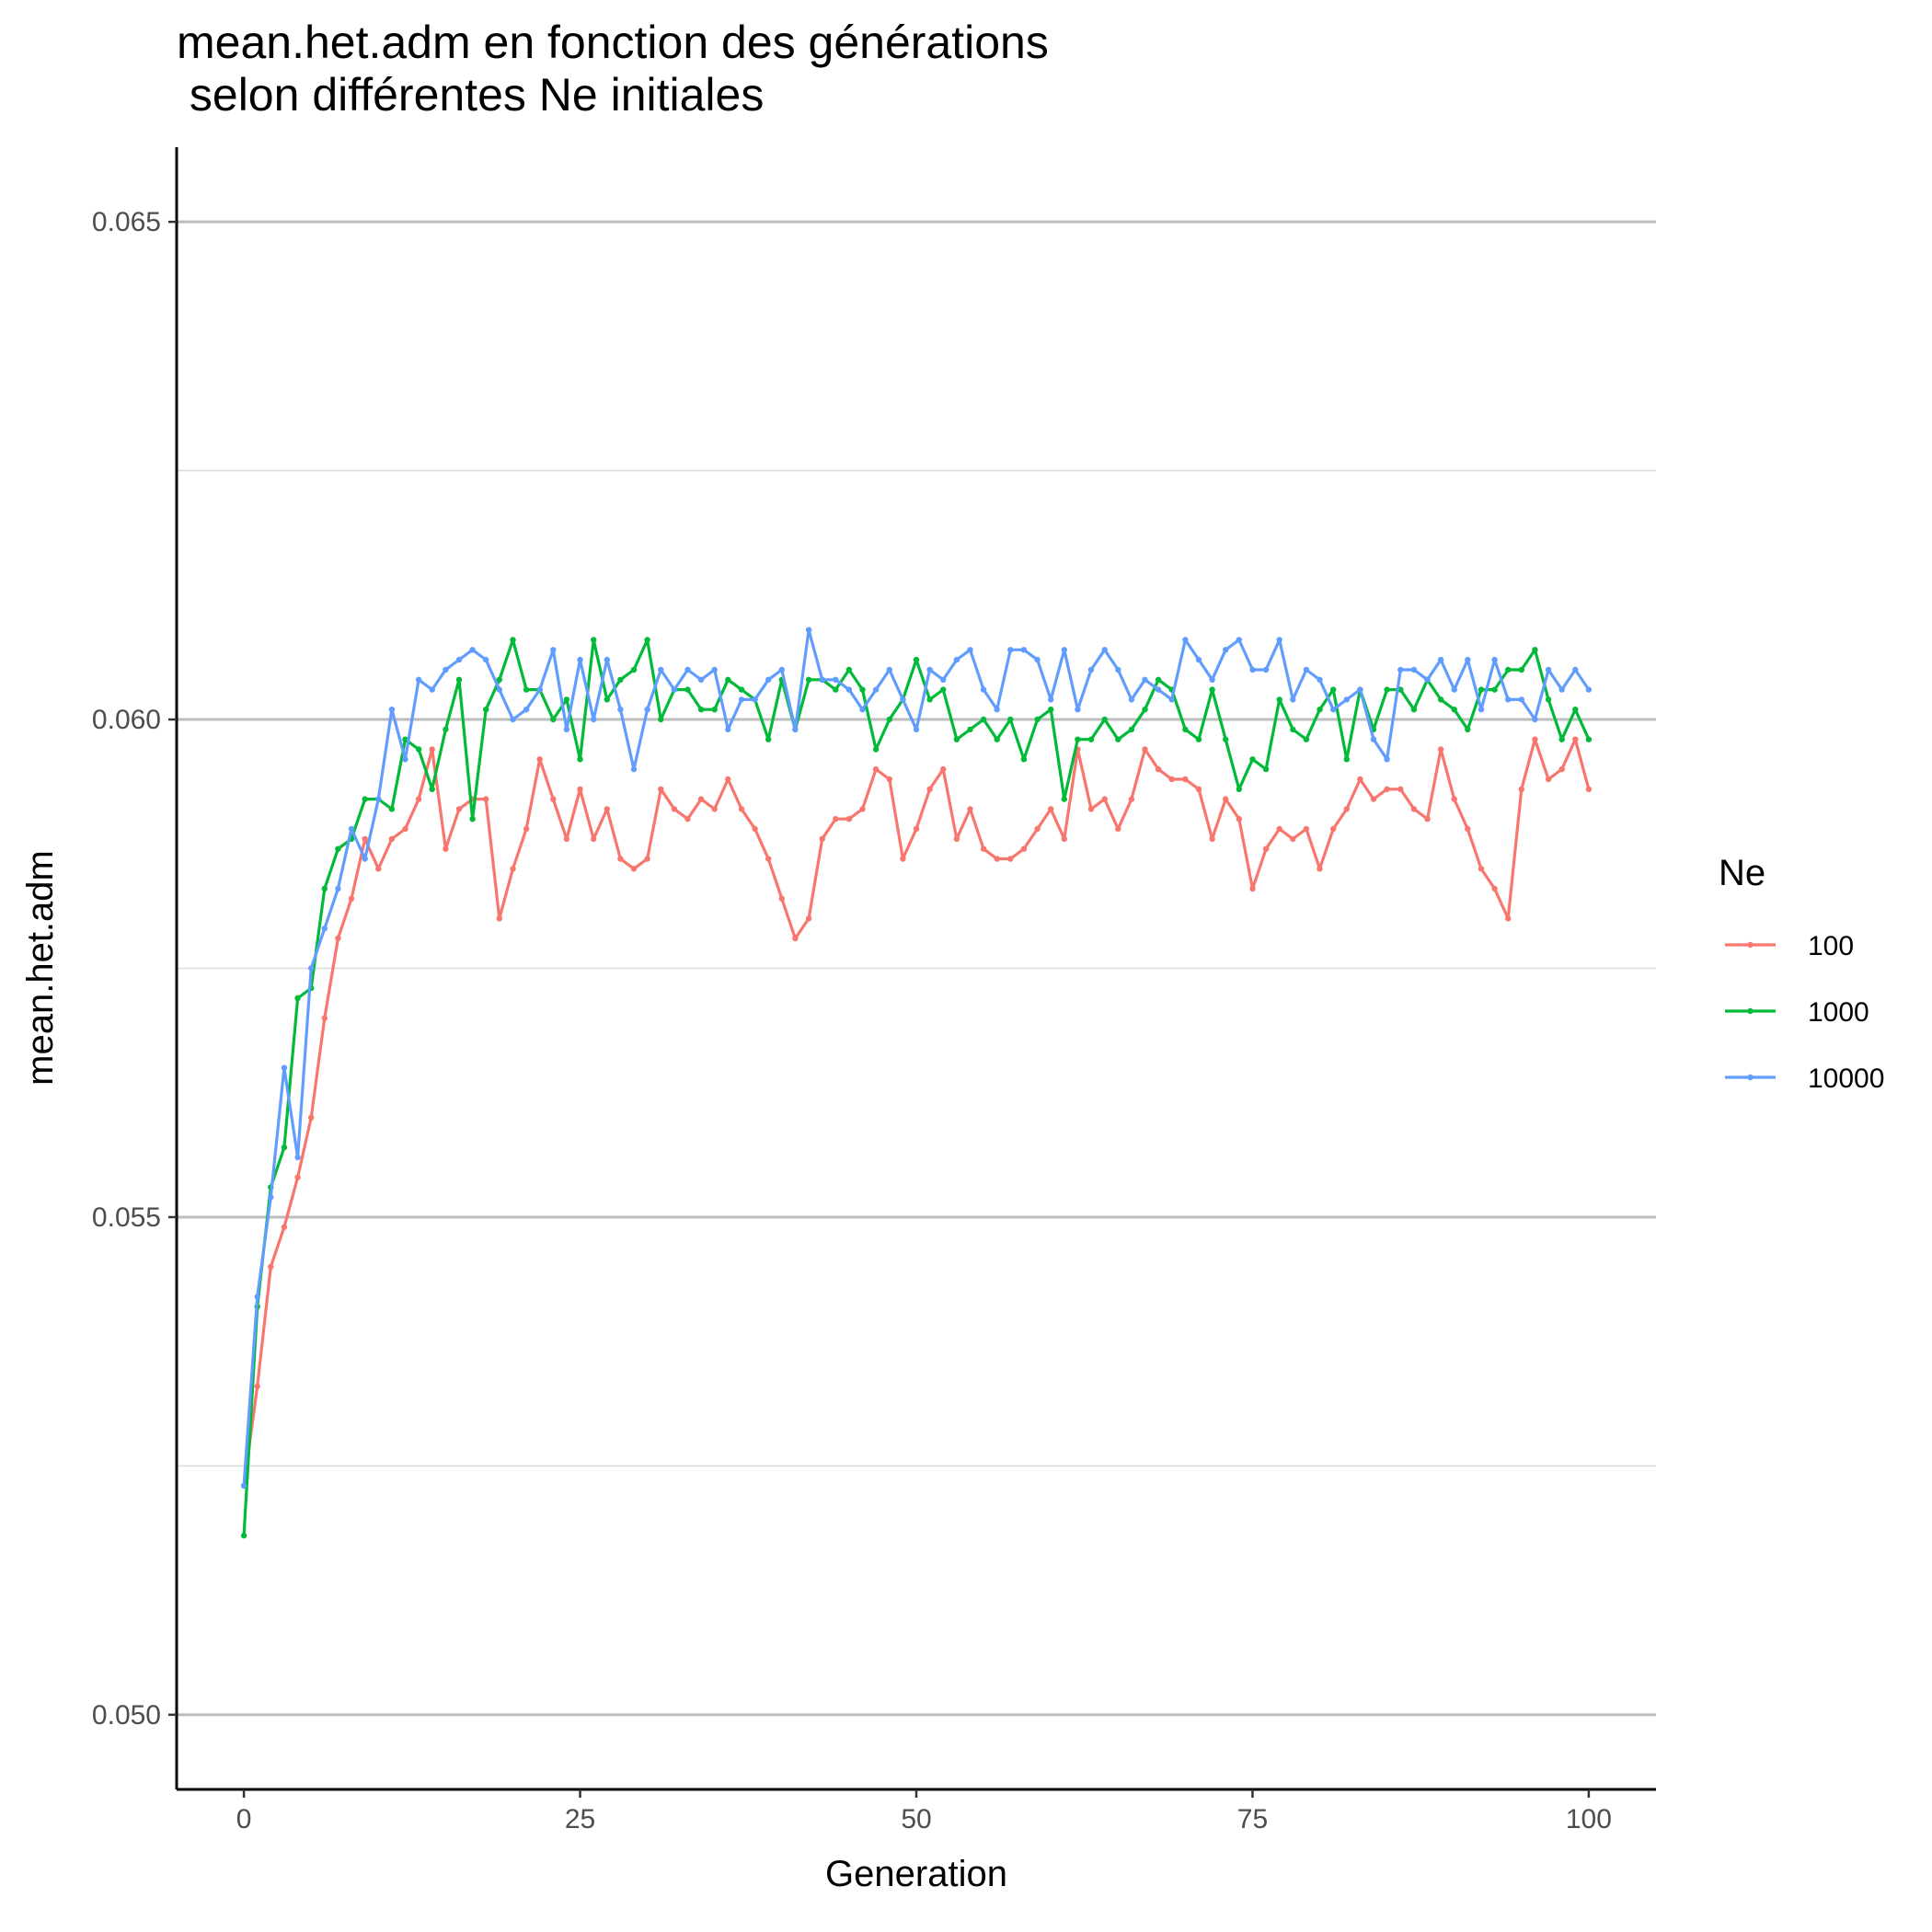 This screenshot has width=1932, height=1932. I want to click on y-axis-ticks: 0.050 0.055 0.060 0.065, so click(134, 969).